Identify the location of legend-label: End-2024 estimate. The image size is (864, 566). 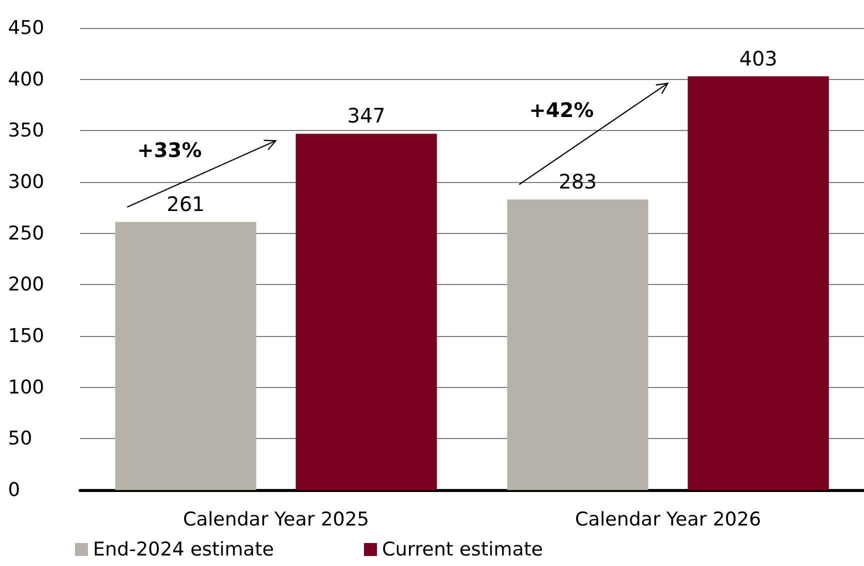
(183, 549).